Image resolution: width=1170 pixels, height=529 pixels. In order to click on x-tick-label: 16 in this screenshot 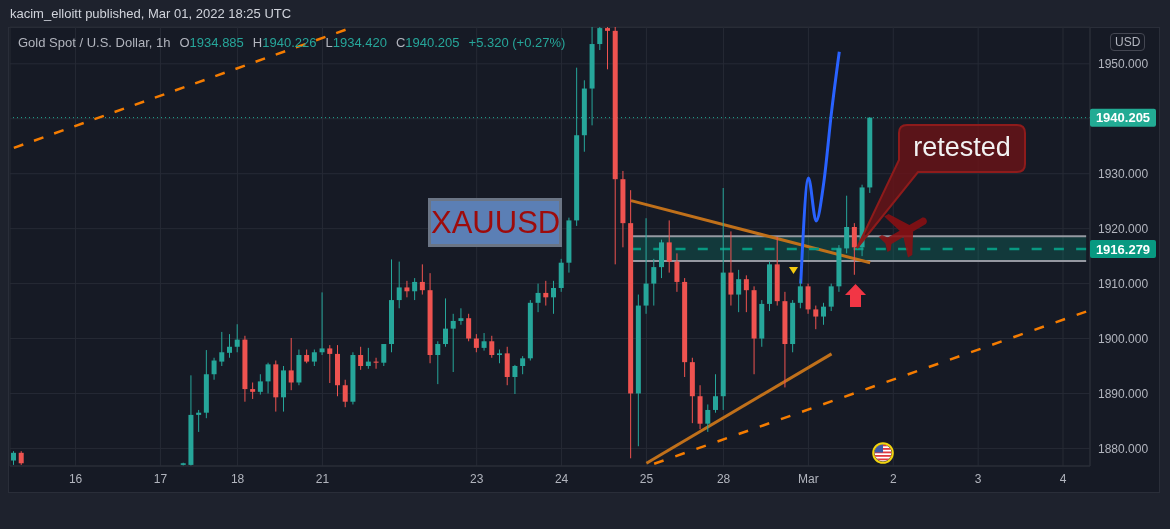, I will do `click(75, 478)`.